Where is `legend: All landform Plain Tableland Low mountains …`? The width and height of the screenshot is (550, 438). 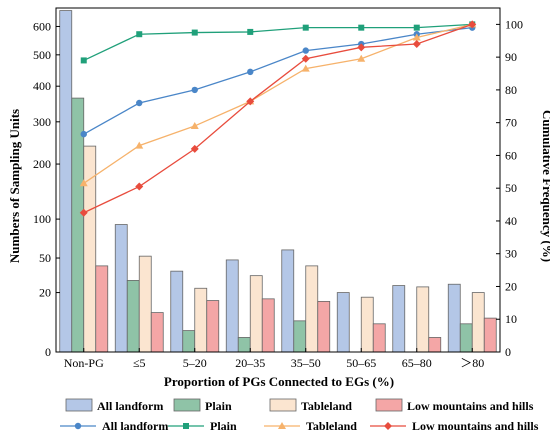 legend: All landform Plain Tableland Low mountains … is located at coordinates (299, 415).